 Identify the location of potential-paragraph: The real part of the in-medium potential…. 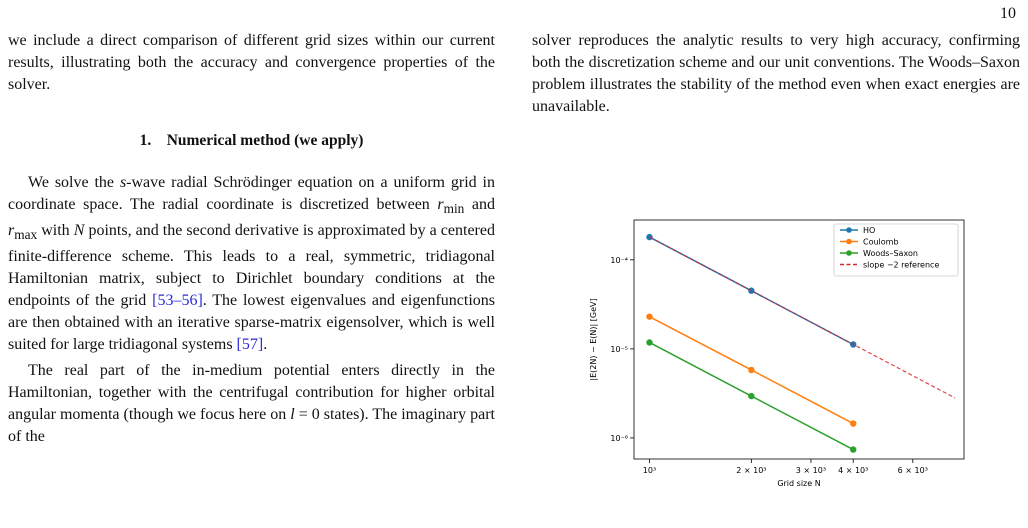
(251, 404).